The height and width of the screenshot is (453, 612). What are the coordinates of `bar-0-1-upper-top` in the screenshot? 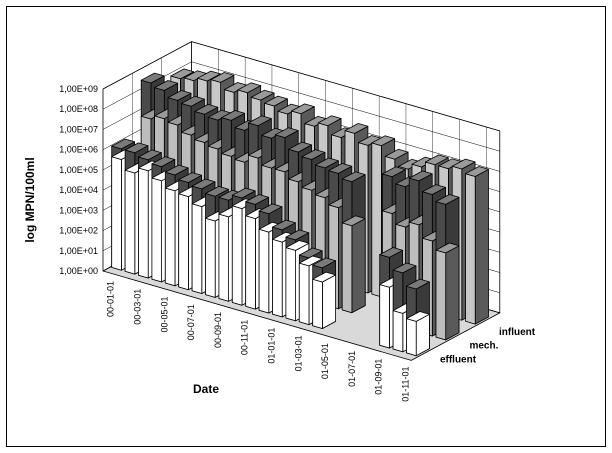 It's located at (136, 148).